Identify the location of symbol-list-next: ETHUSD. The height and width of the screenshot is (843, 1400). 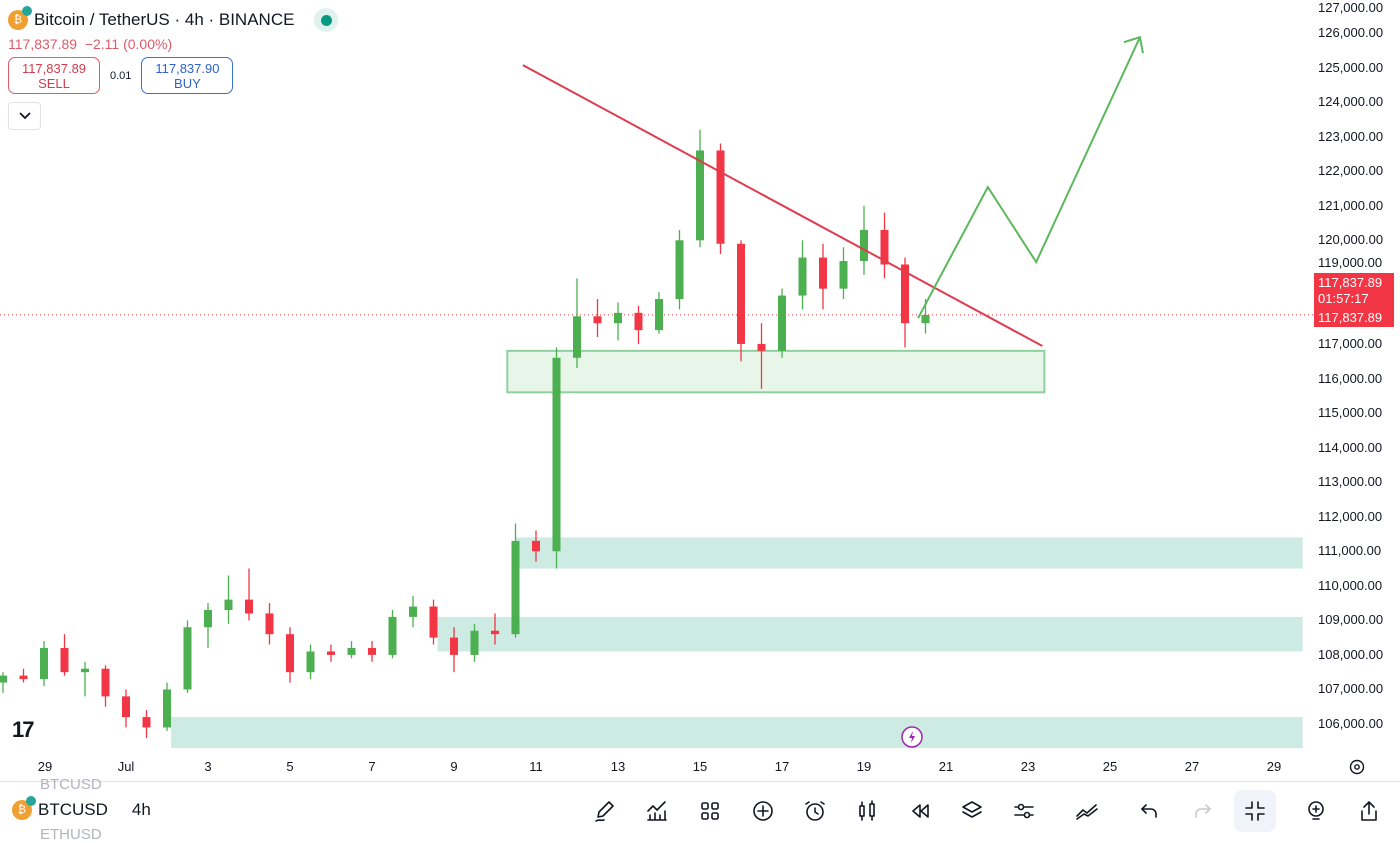
(71, 834).